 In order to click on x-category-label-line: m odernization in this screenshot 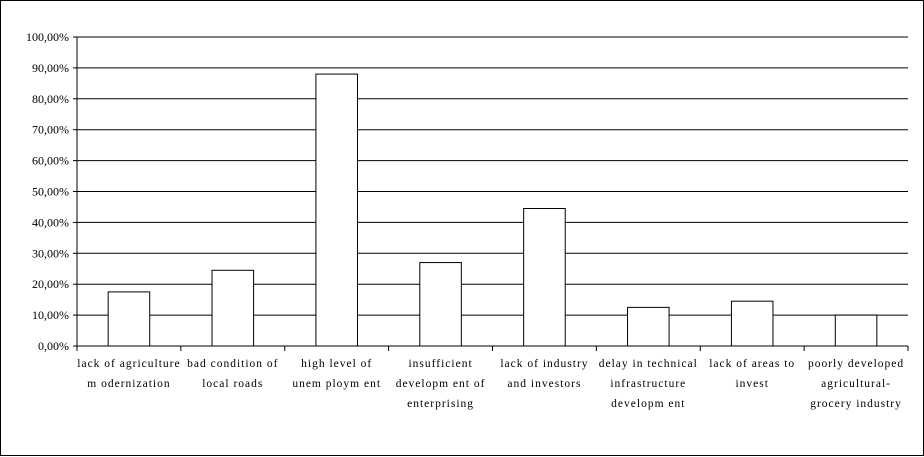, I will do `click(128, 384)`.